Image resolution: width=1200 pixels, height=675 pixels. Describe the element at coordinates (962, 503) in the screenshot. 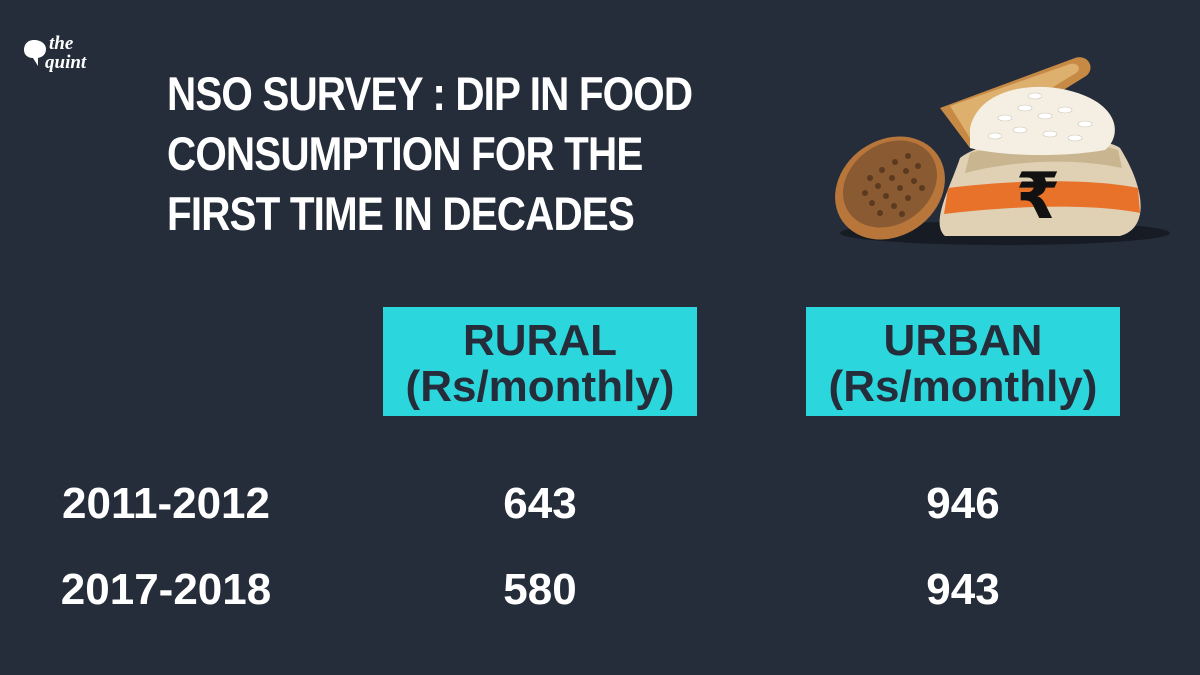

I see `table-cell-value: 946` at that location.